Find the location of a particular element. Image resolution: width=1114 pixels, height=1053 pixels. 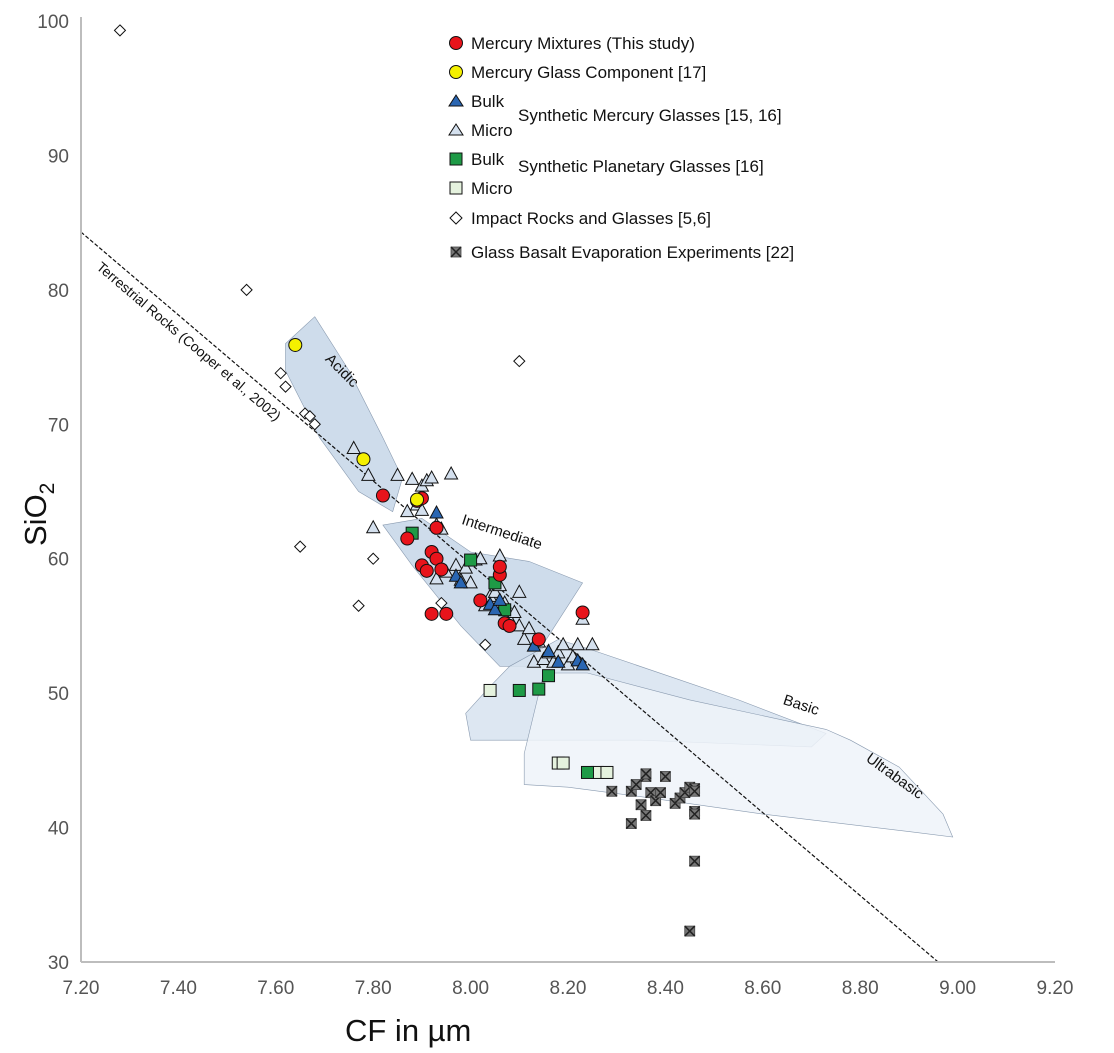

region-ultrabasic is located at coordinates (738, 755).